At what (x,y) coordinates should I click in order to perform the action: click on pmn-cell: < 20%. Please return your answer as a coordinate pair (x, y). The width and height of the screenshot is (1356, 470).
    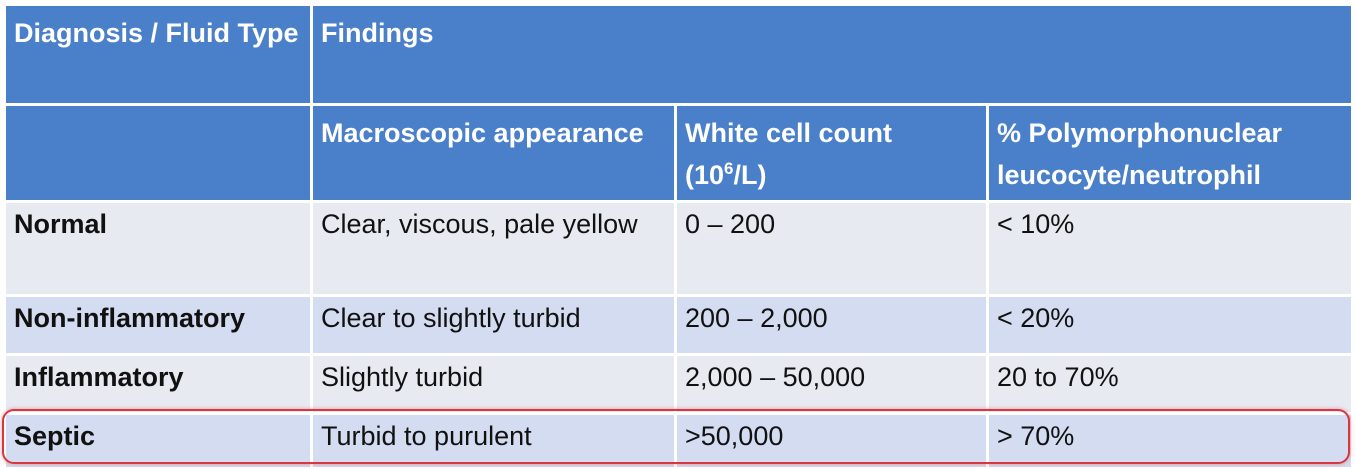
    Looking at the image, I should click on (1170, 325).